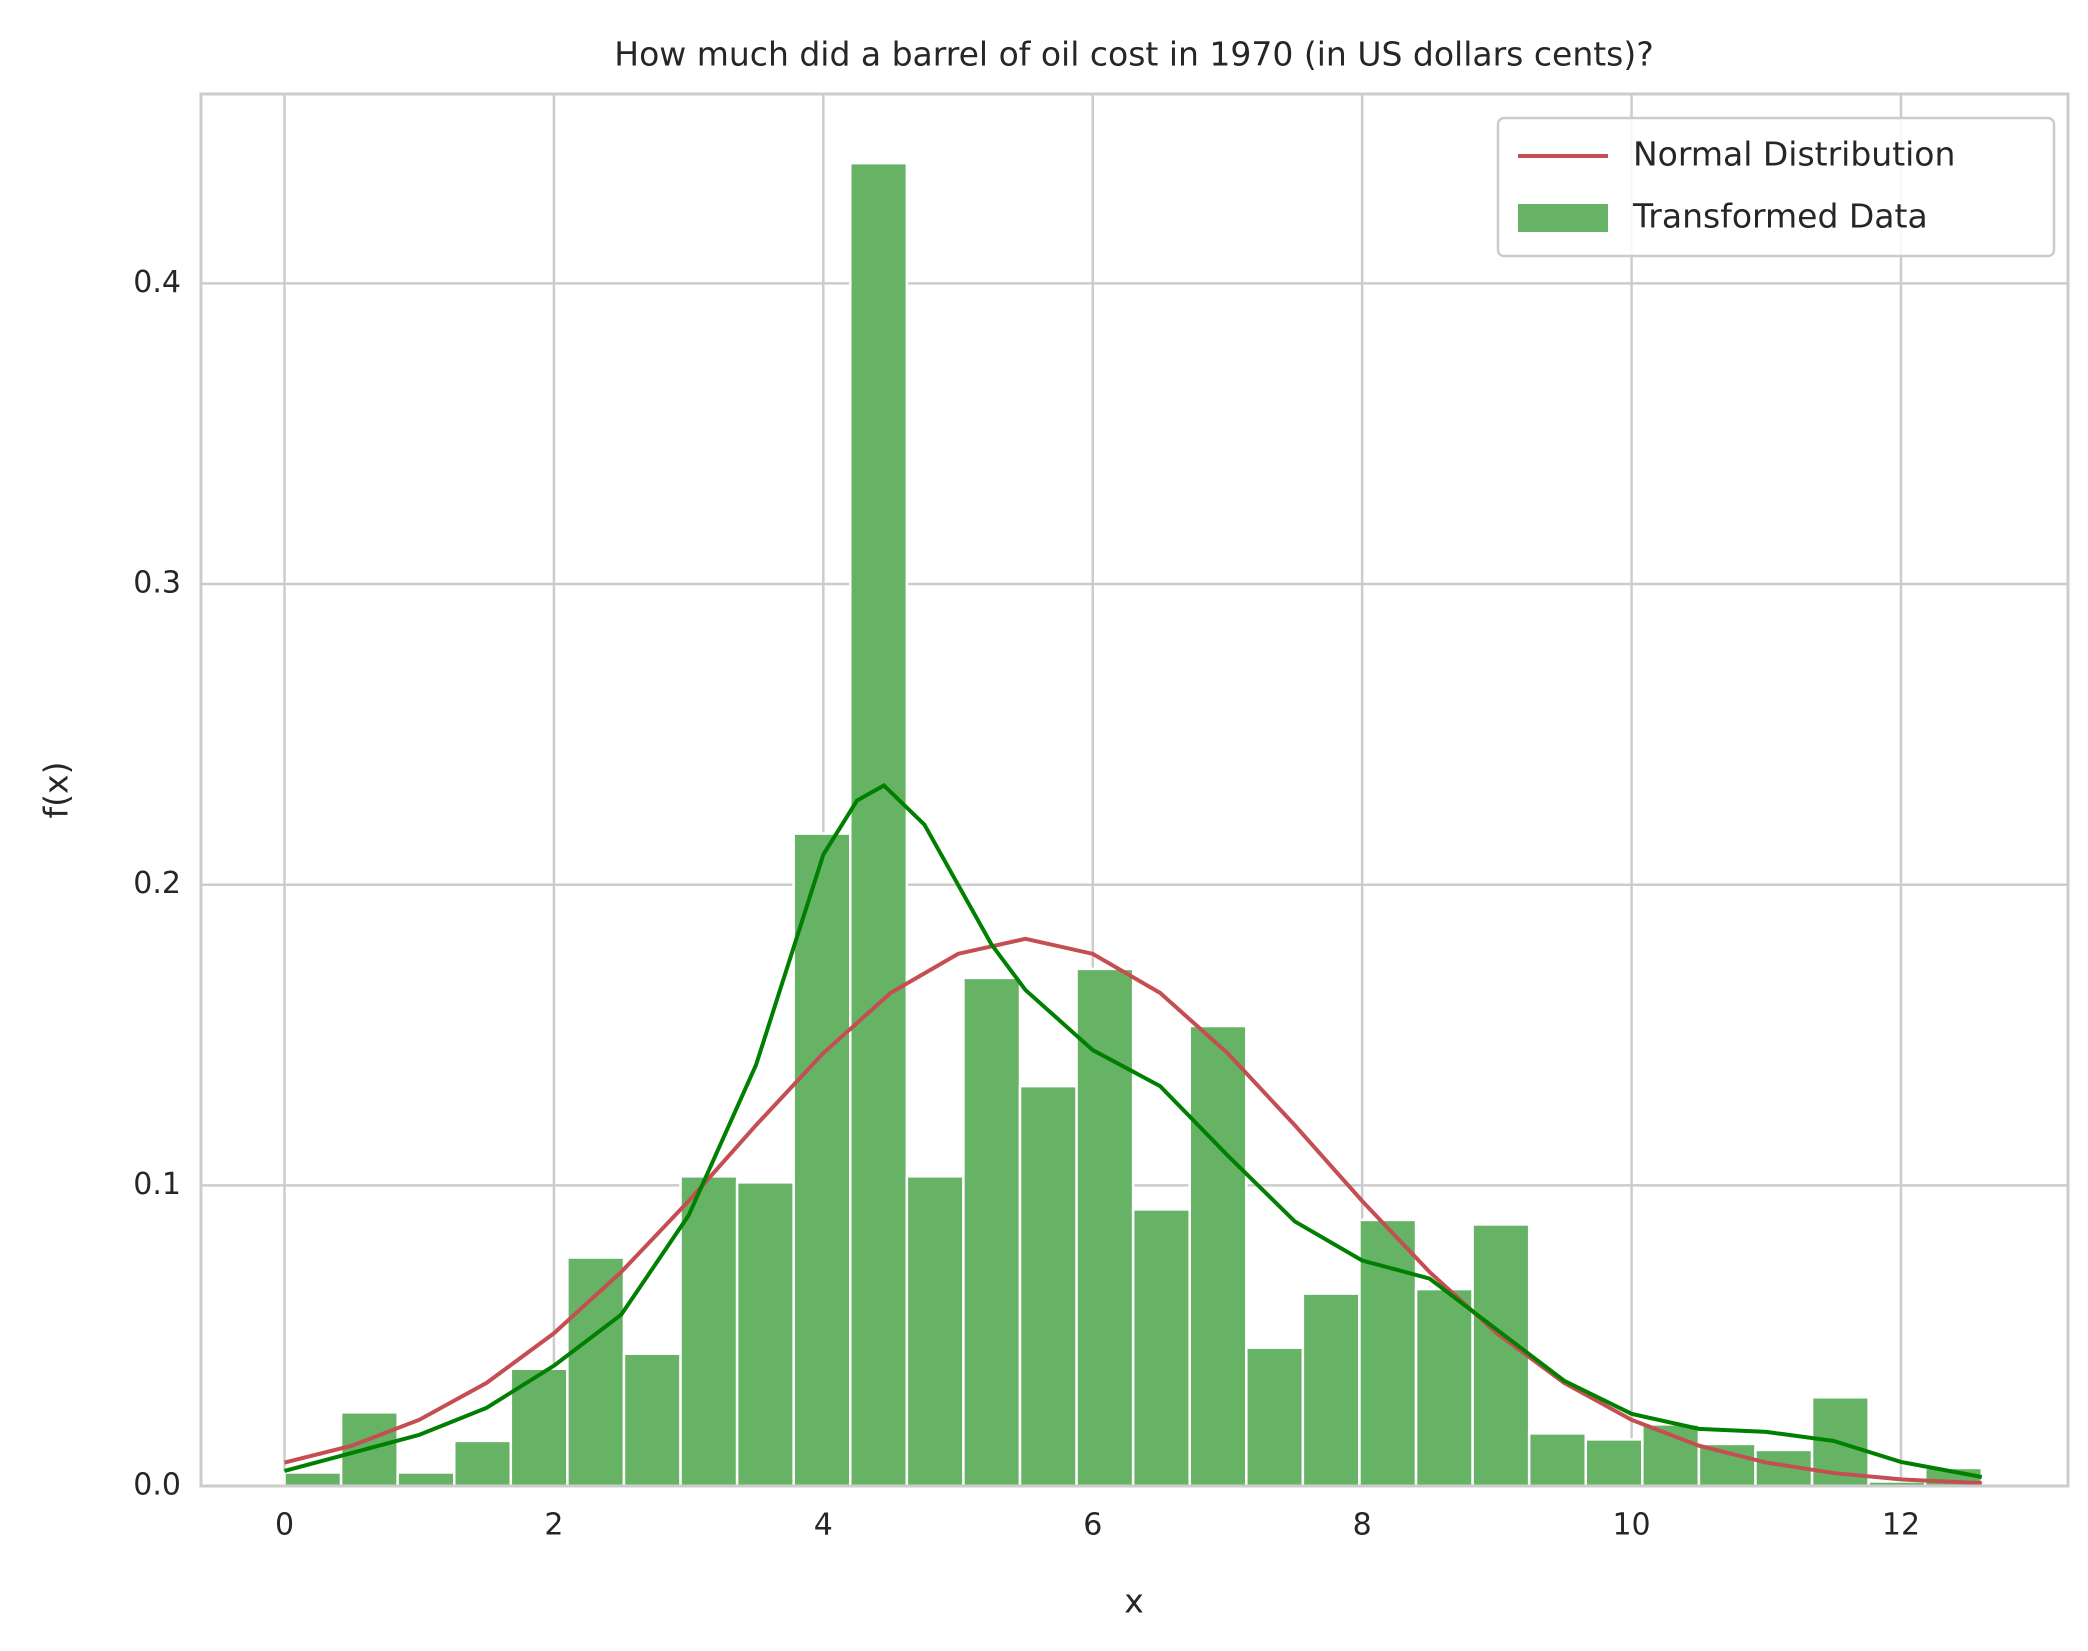 Image resolution: width=2088 pixels, height=1651 pixels. I want to click on x-axis-label: x, so click(1134, 1601).